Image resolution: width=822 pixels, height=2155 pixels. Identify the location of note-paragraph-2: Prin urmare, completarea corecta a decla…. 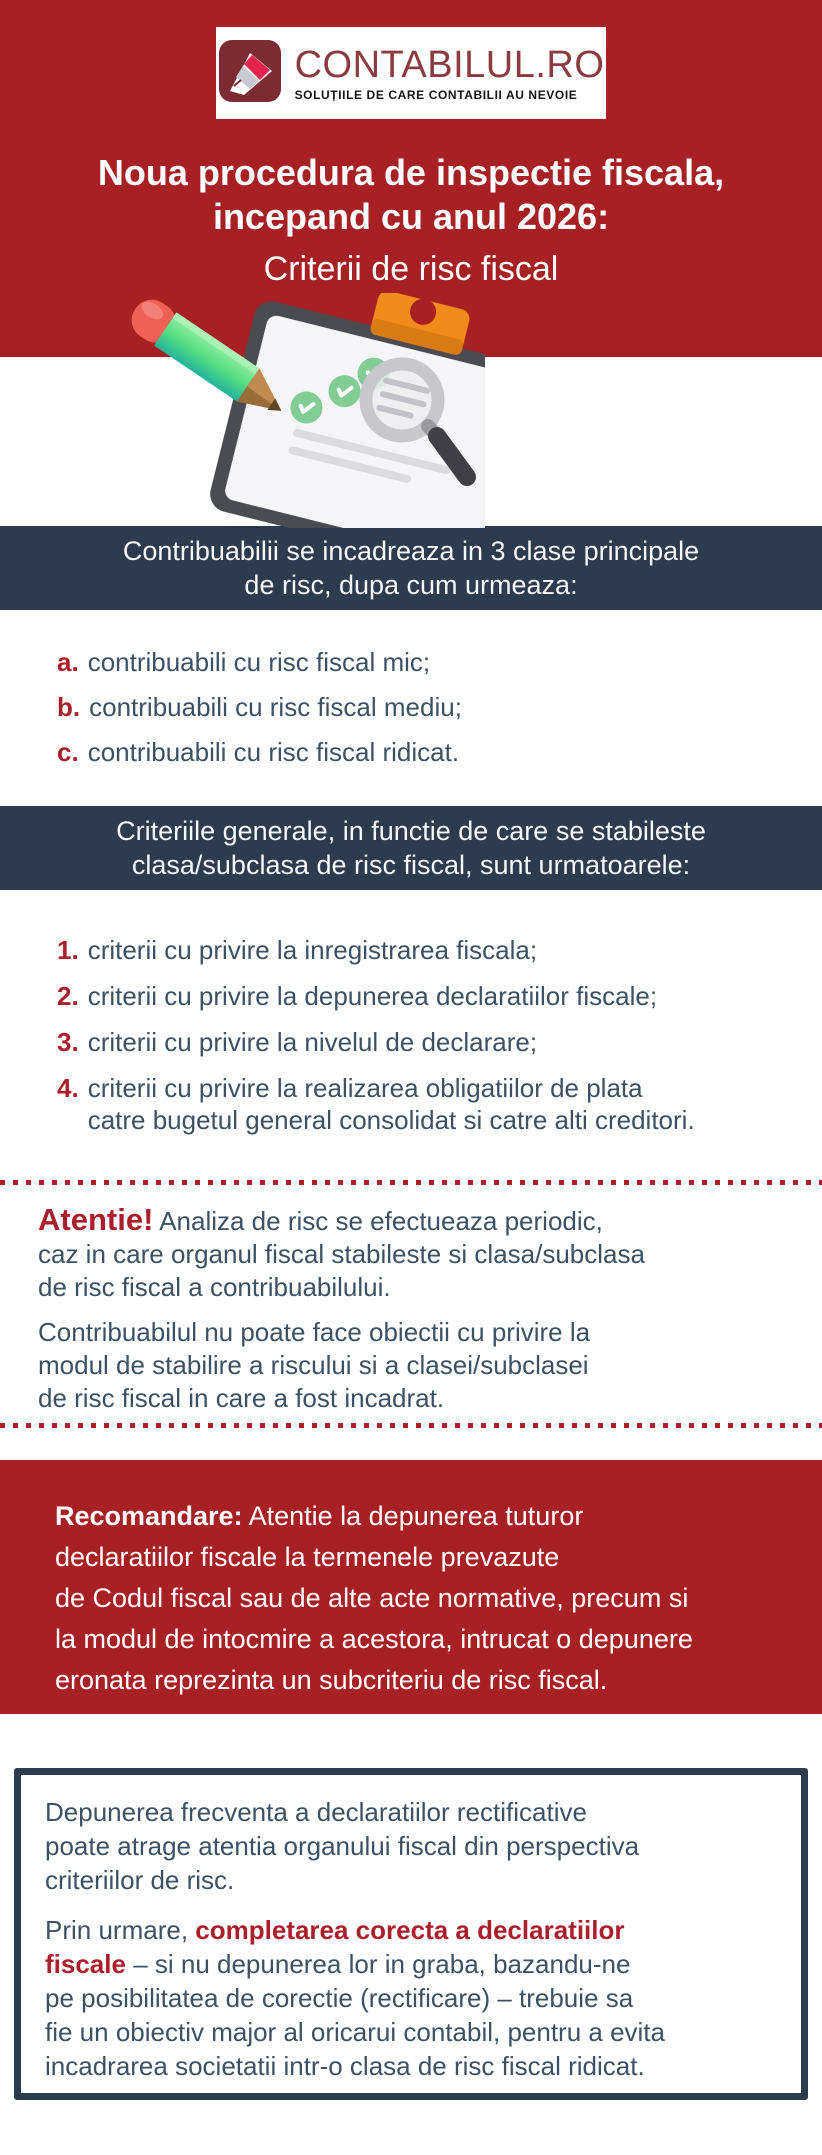
(355, 1998).